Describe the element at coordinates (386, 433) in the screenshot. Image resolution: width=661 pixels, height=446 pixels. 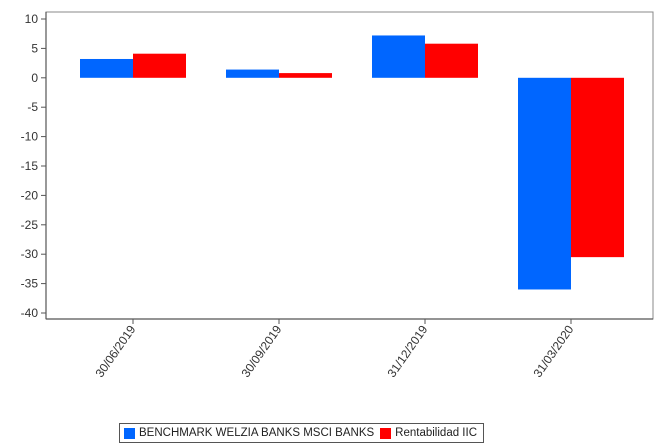
I see `legend-swatch-rentabilidad` at that location.